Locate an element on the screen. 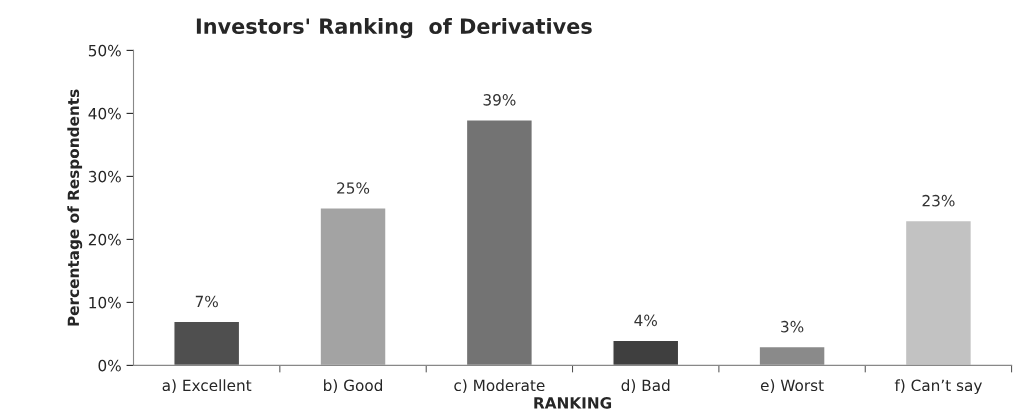 This screenshot has width=1027, height=420. data-label: 23% is located at coordinates (938, 200).